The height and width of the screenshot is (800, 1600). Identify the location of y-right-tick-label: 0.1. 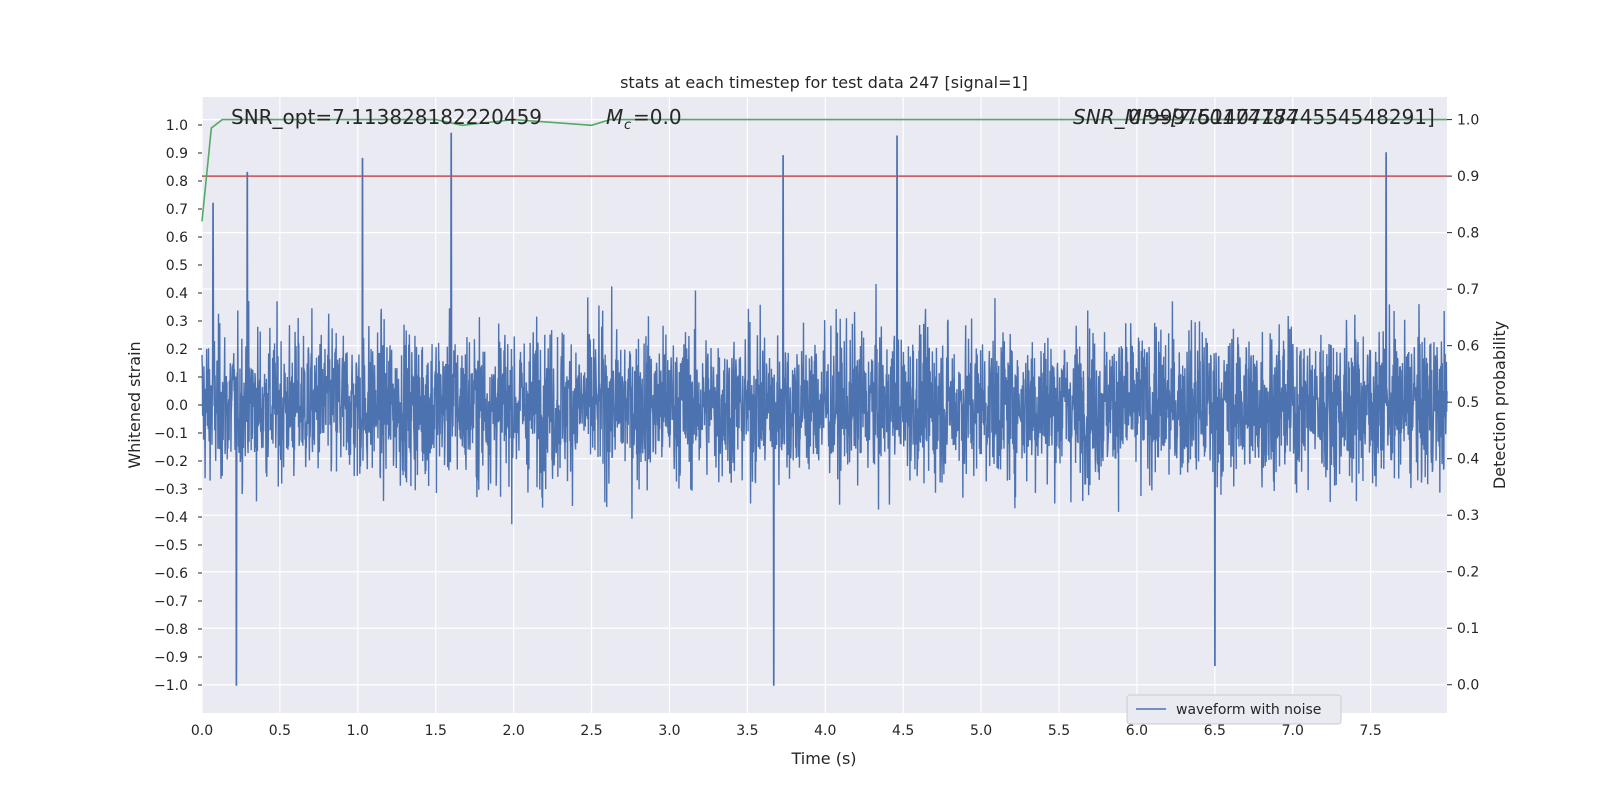
(1468, 629).